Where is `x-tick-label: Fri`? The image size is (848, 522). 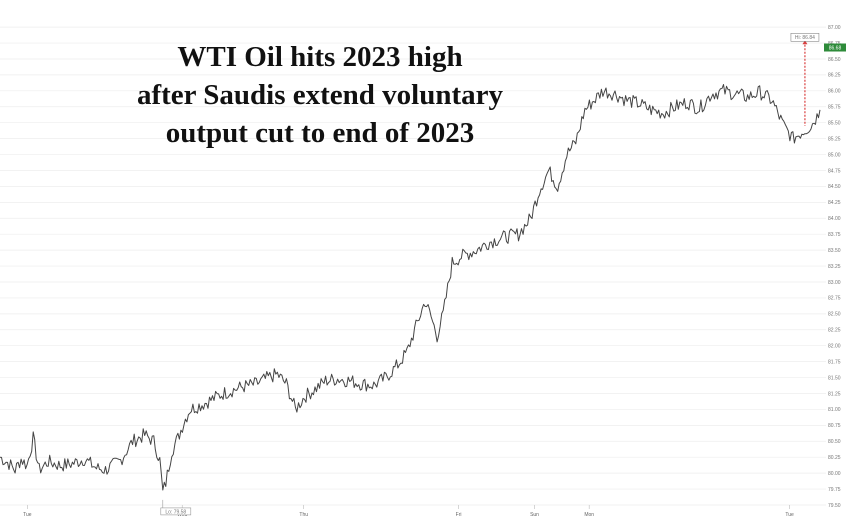 x-tick-label: Fri is located at coordinates (459, 515).